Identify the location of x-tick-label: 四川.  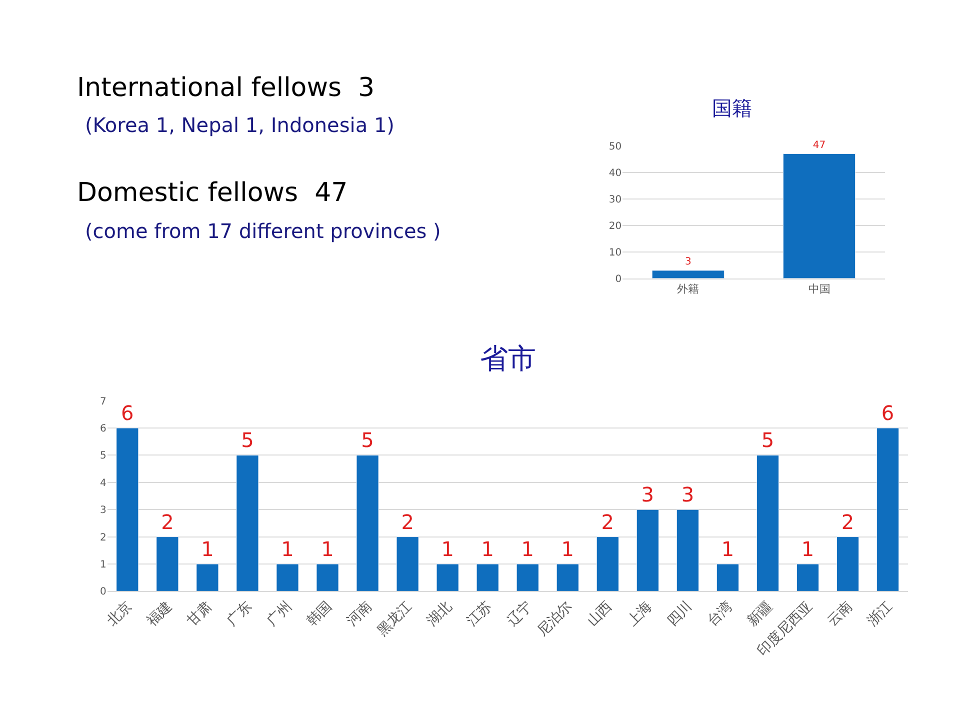
(680, 614).